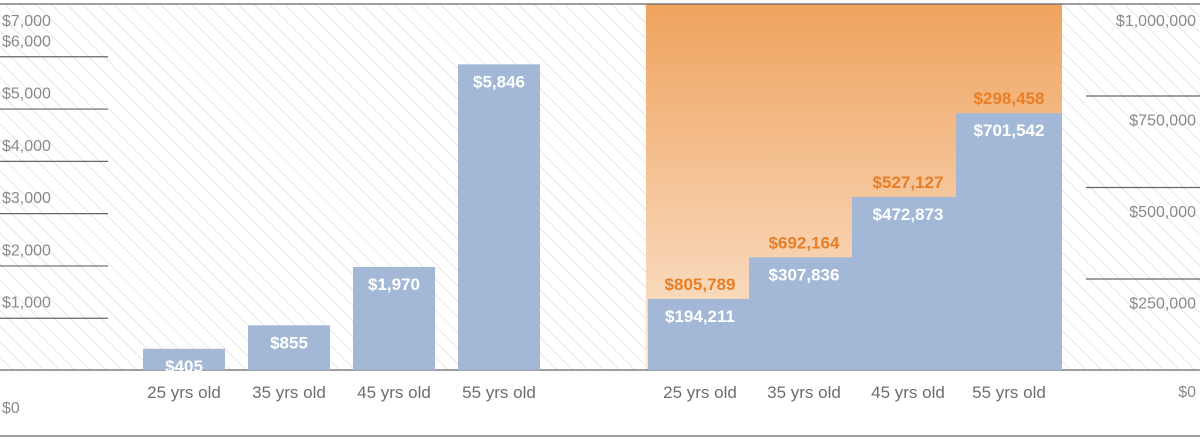 This screenshot has height=441, width=1200. I want to click on right-bar-top-segment-label: $527,127, so click(908, 182).